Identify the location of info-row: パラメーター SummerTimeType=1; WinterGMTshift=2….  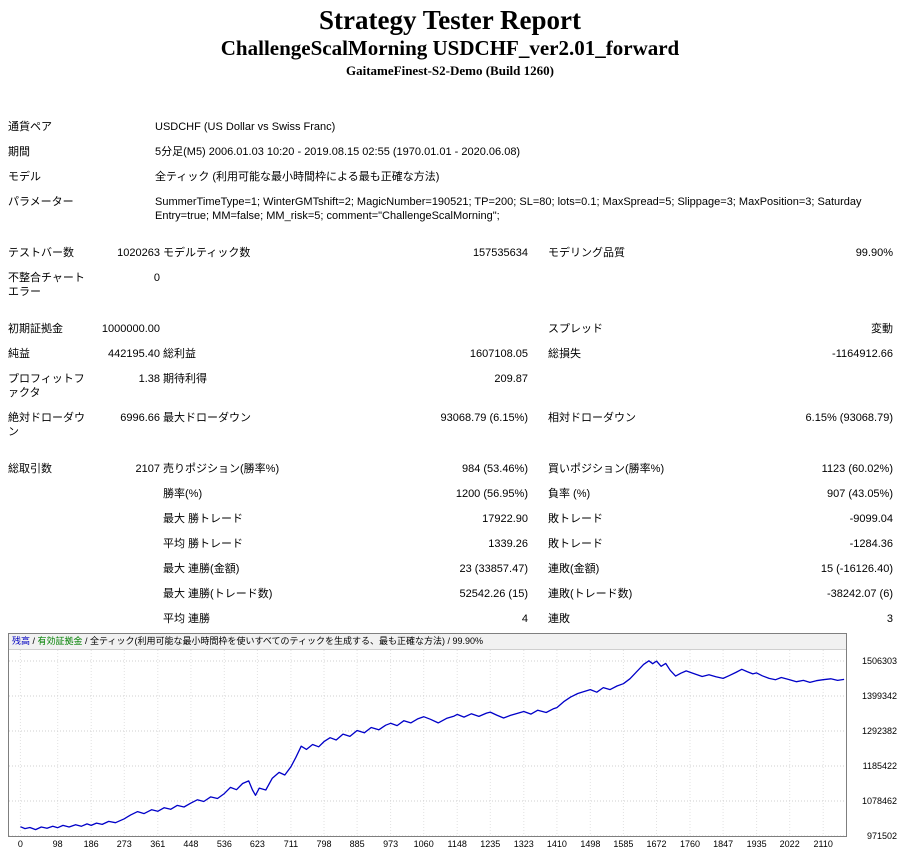
(450, 208).